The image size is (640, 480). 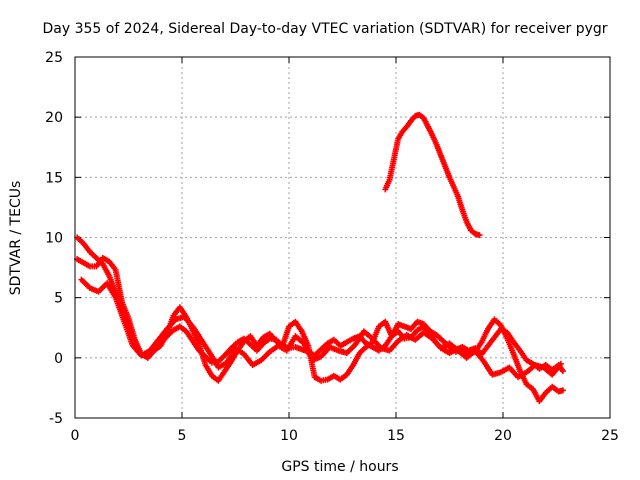 What do you see at coordinates (54, 58) in the screenshot?
I see `y-tick-label: 25` at bounding box center [54, 58].